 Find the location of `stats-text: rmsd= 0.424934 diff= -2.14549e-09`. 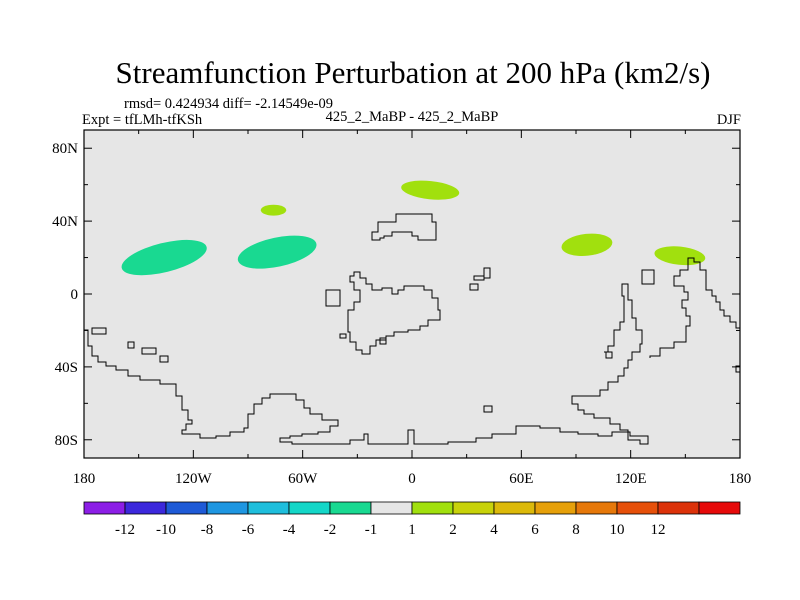

stats-text: rmsd= 0.424934 diff= -2.14549e-09 is located at coordinates (228, 104).